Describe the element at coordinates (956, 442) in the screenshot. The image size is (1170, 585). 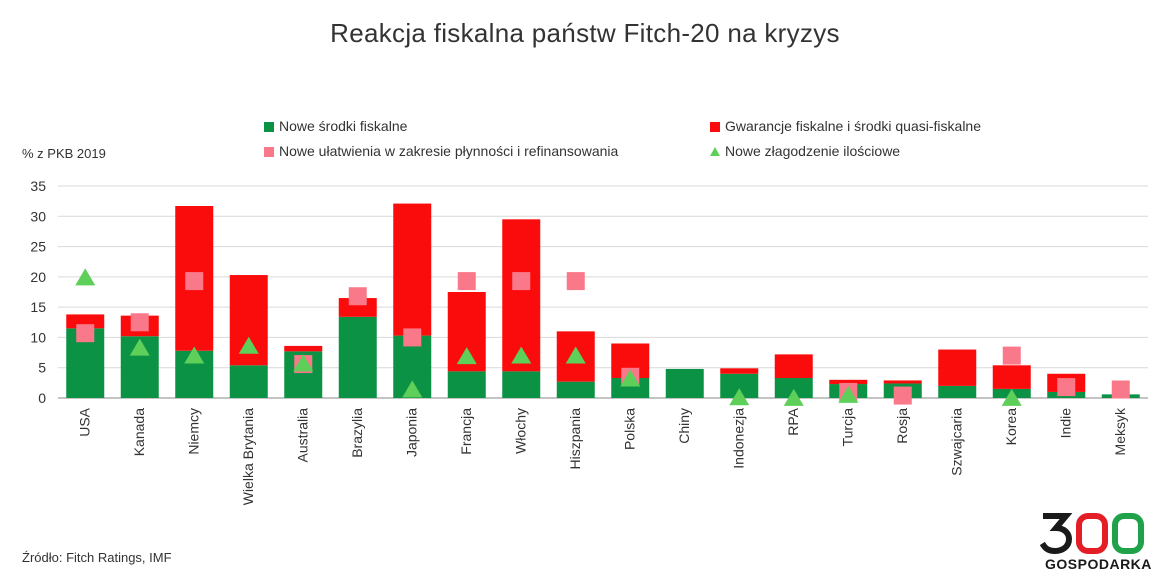
I see `x-tick-label: Szwajcaria` at that location.